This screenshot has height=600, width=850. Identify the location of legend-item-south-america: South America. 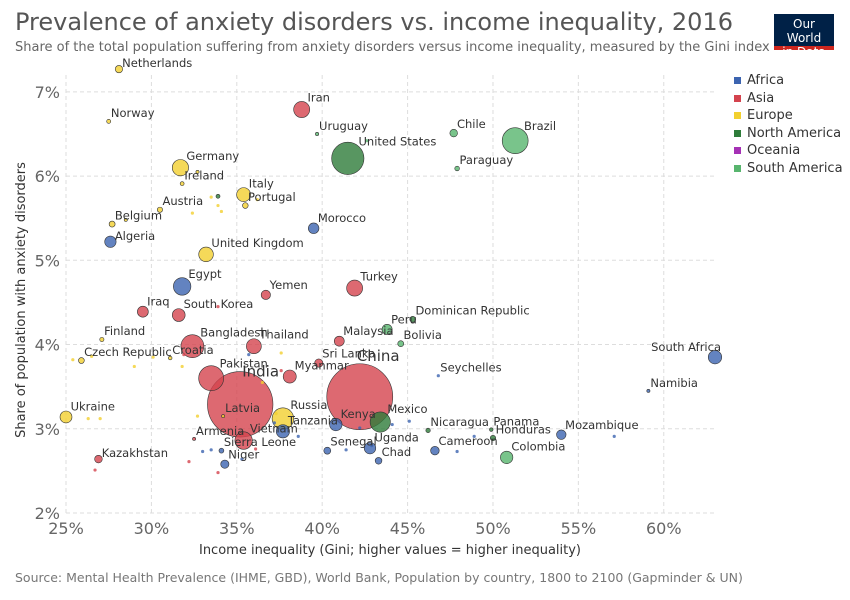
(788, 169).